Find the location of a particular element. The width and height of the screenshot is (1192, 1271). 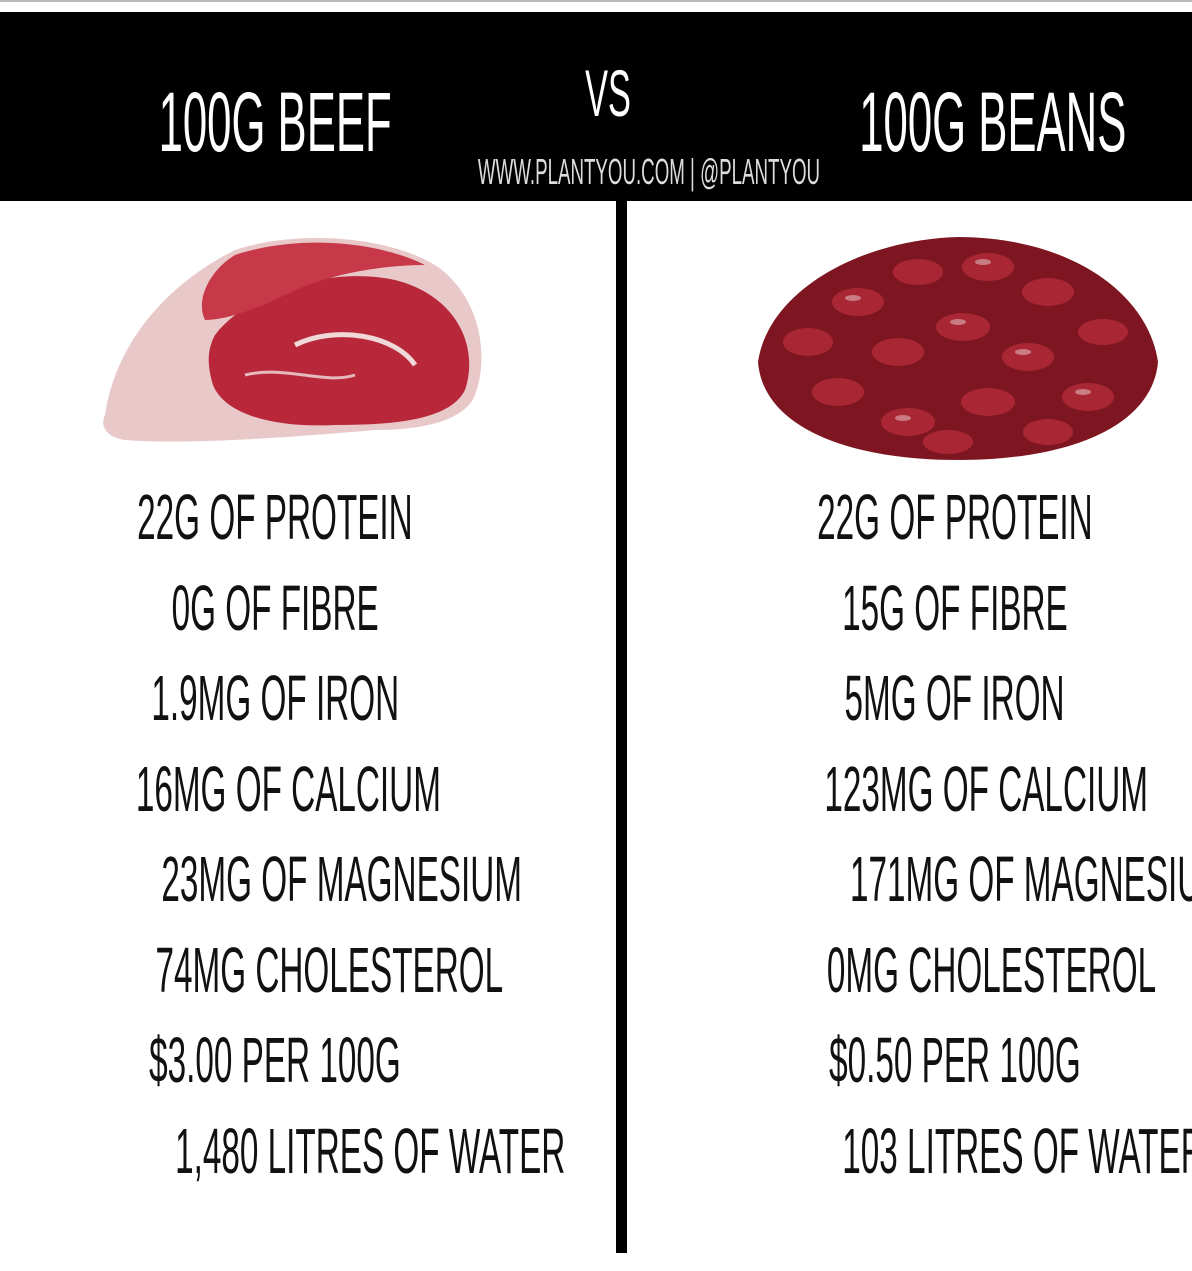

credit-text: WWW.PLANTYOU.COM | @PLANTYOU is located at coordinates (649, 171).